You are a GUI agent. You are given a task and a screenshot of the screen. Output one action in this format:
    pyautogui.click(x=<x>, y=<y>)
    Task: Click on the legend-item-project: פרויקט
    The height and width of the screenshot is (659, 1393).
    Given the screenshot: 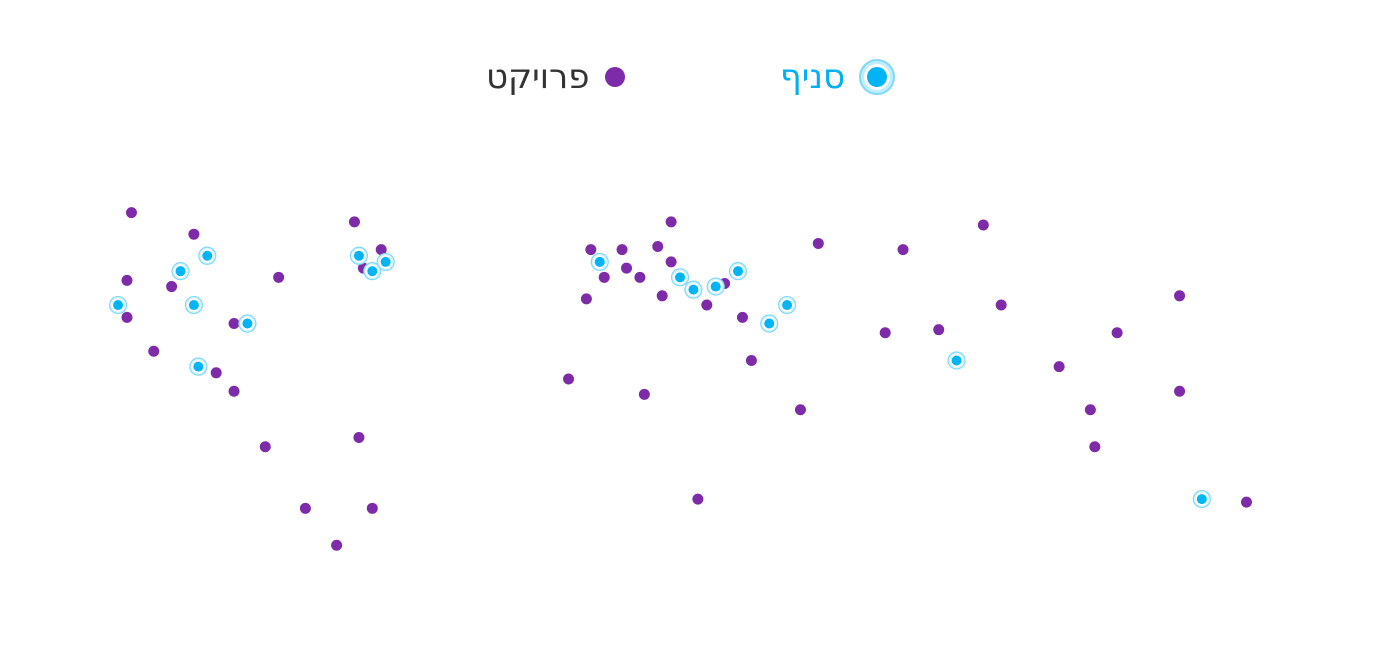 What is the action you would take?
    pyautogui.click(x=556, y=77)
    